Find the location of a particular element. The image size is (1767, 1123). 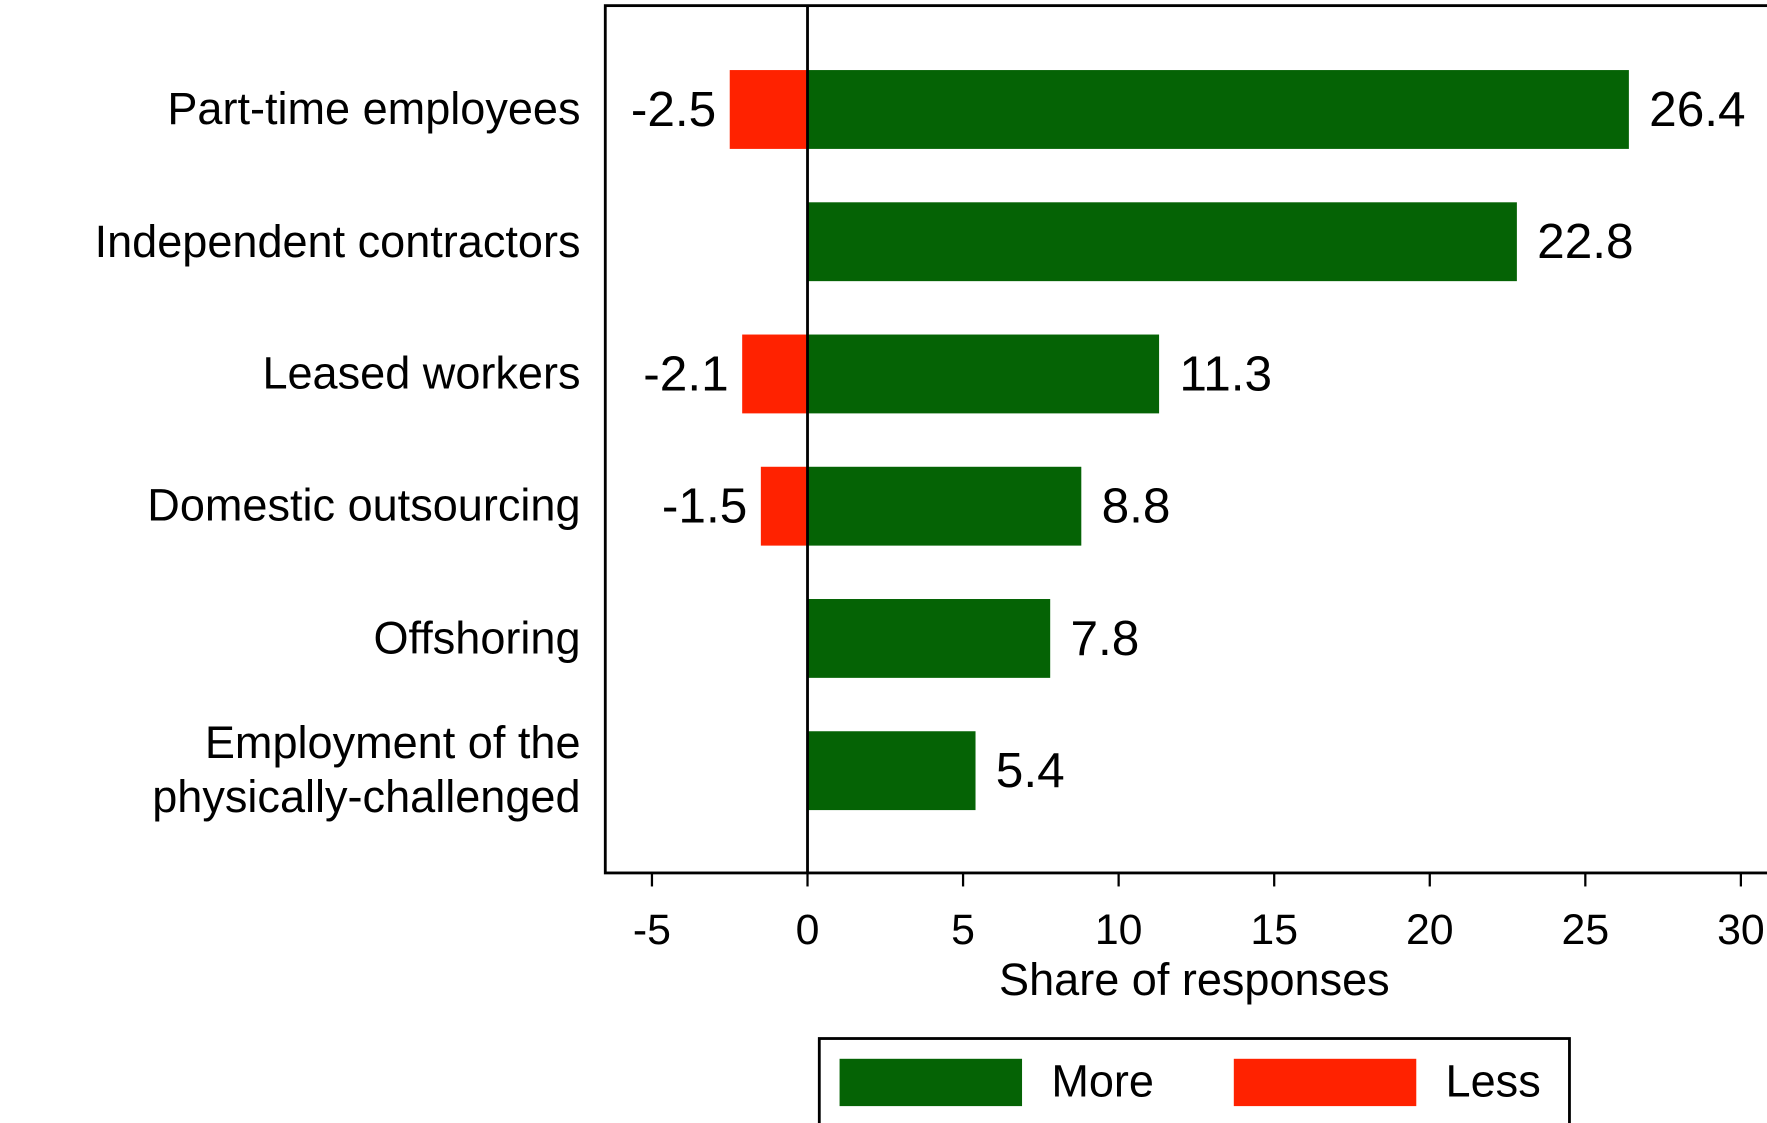

value-label: 11.3 is located at coordinates (1225, 373).